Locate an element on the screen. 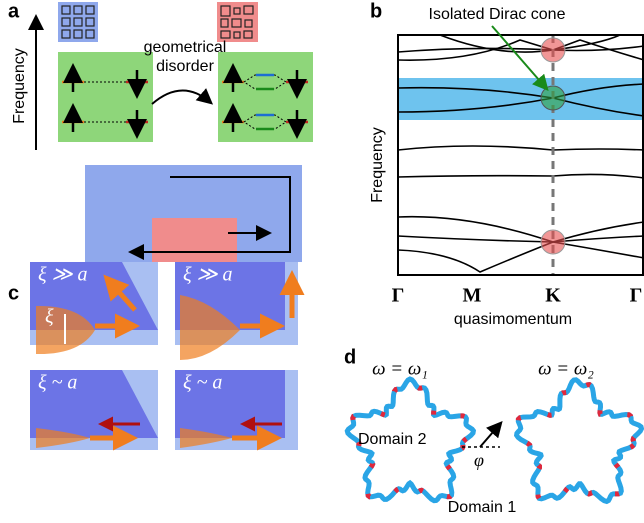  direction-arrow is located at coordinates (491, 434).